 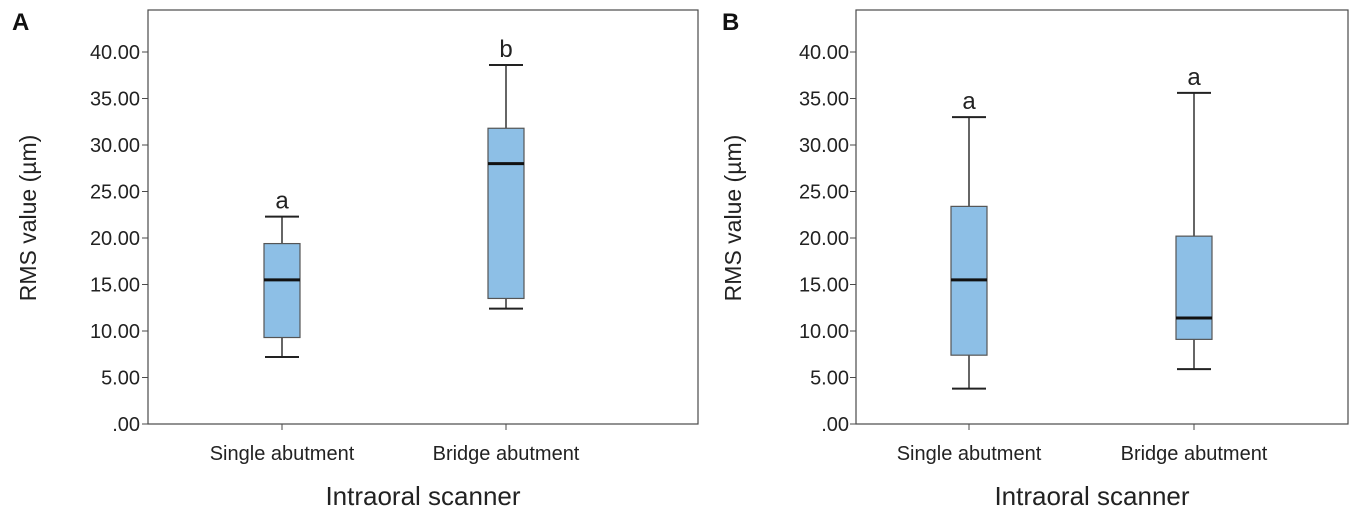 What do you see at coordinates (20, 22) in the screenshot?
I see `panel-label: A` at bounding box center [20, 22].